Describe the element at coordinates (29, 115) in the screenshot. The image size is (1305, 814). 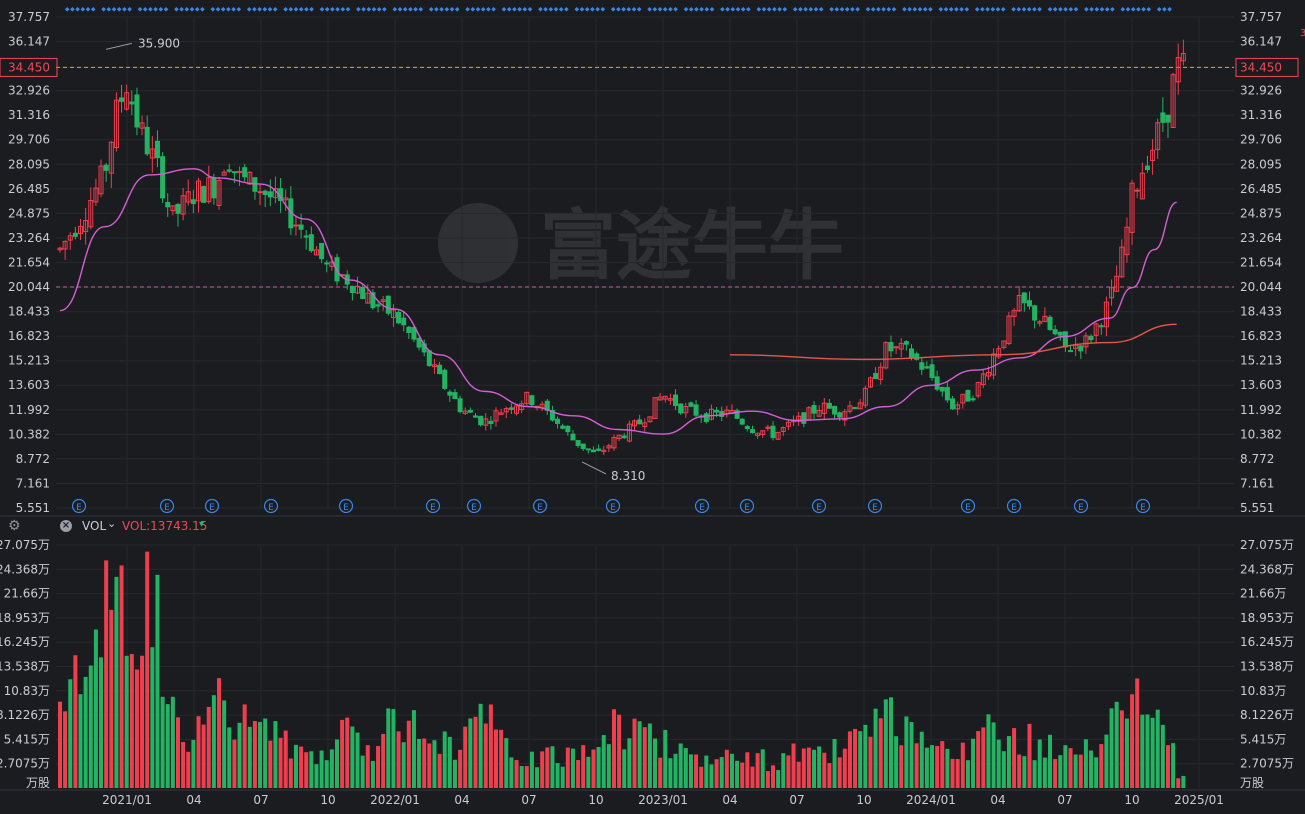
I see `price-tick-label: 31.316` at that location.